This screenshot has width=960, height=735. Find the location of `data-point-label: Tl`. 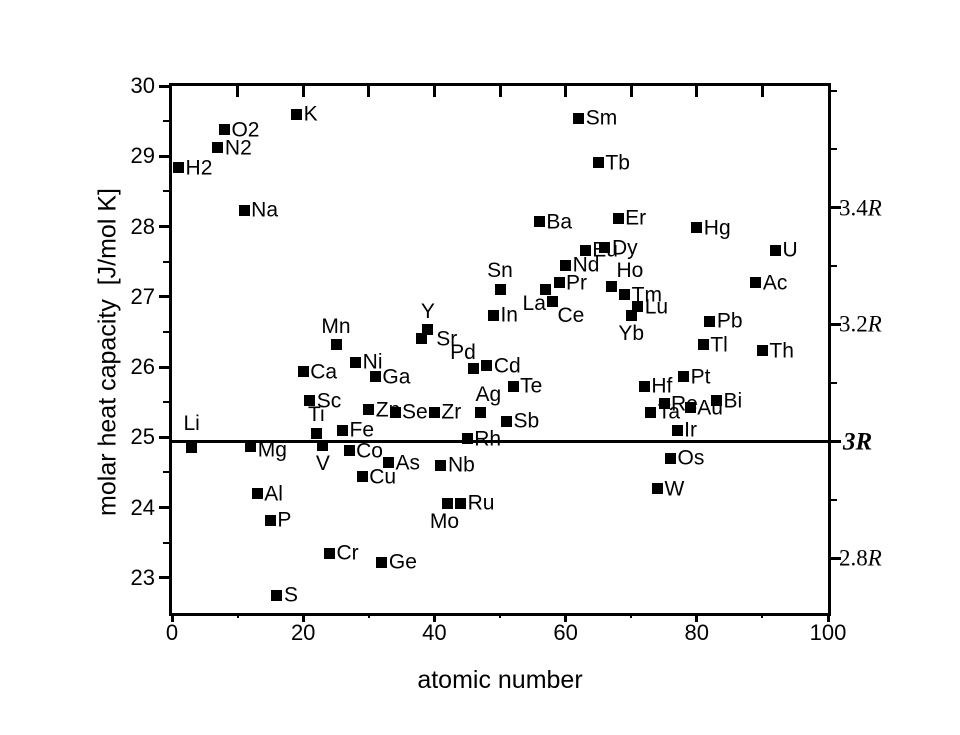

data-point-label: Tl is located at coordinates (719, 345).